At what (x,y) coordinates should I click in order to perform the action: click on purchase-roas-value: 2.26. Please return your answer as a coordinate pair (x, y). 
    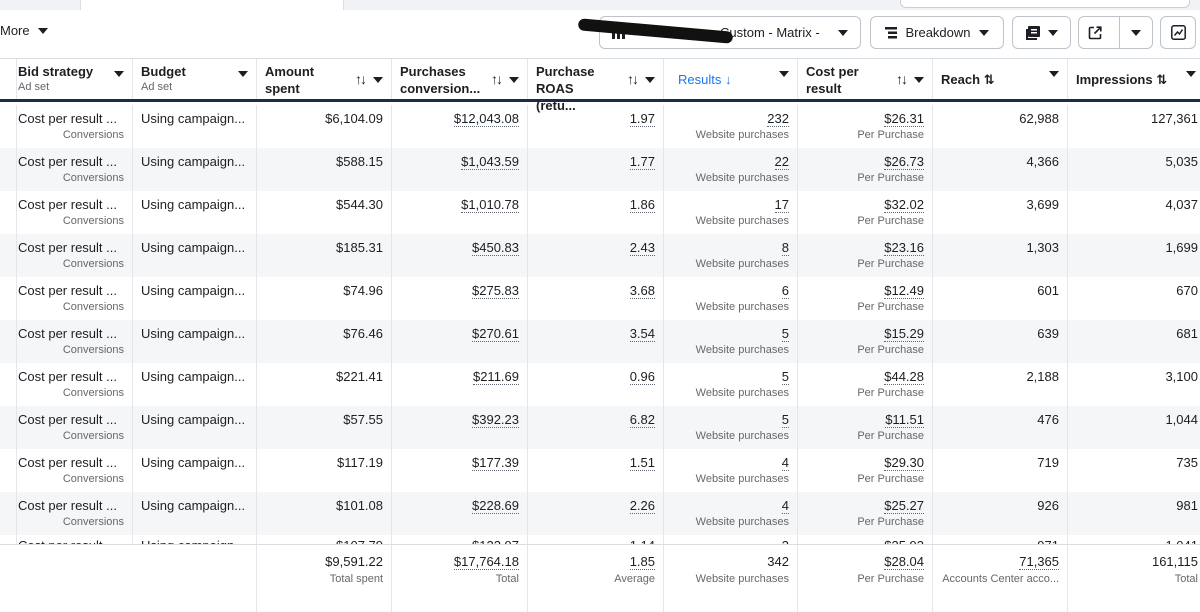
    Looking at the image, I should click on (642, 506).